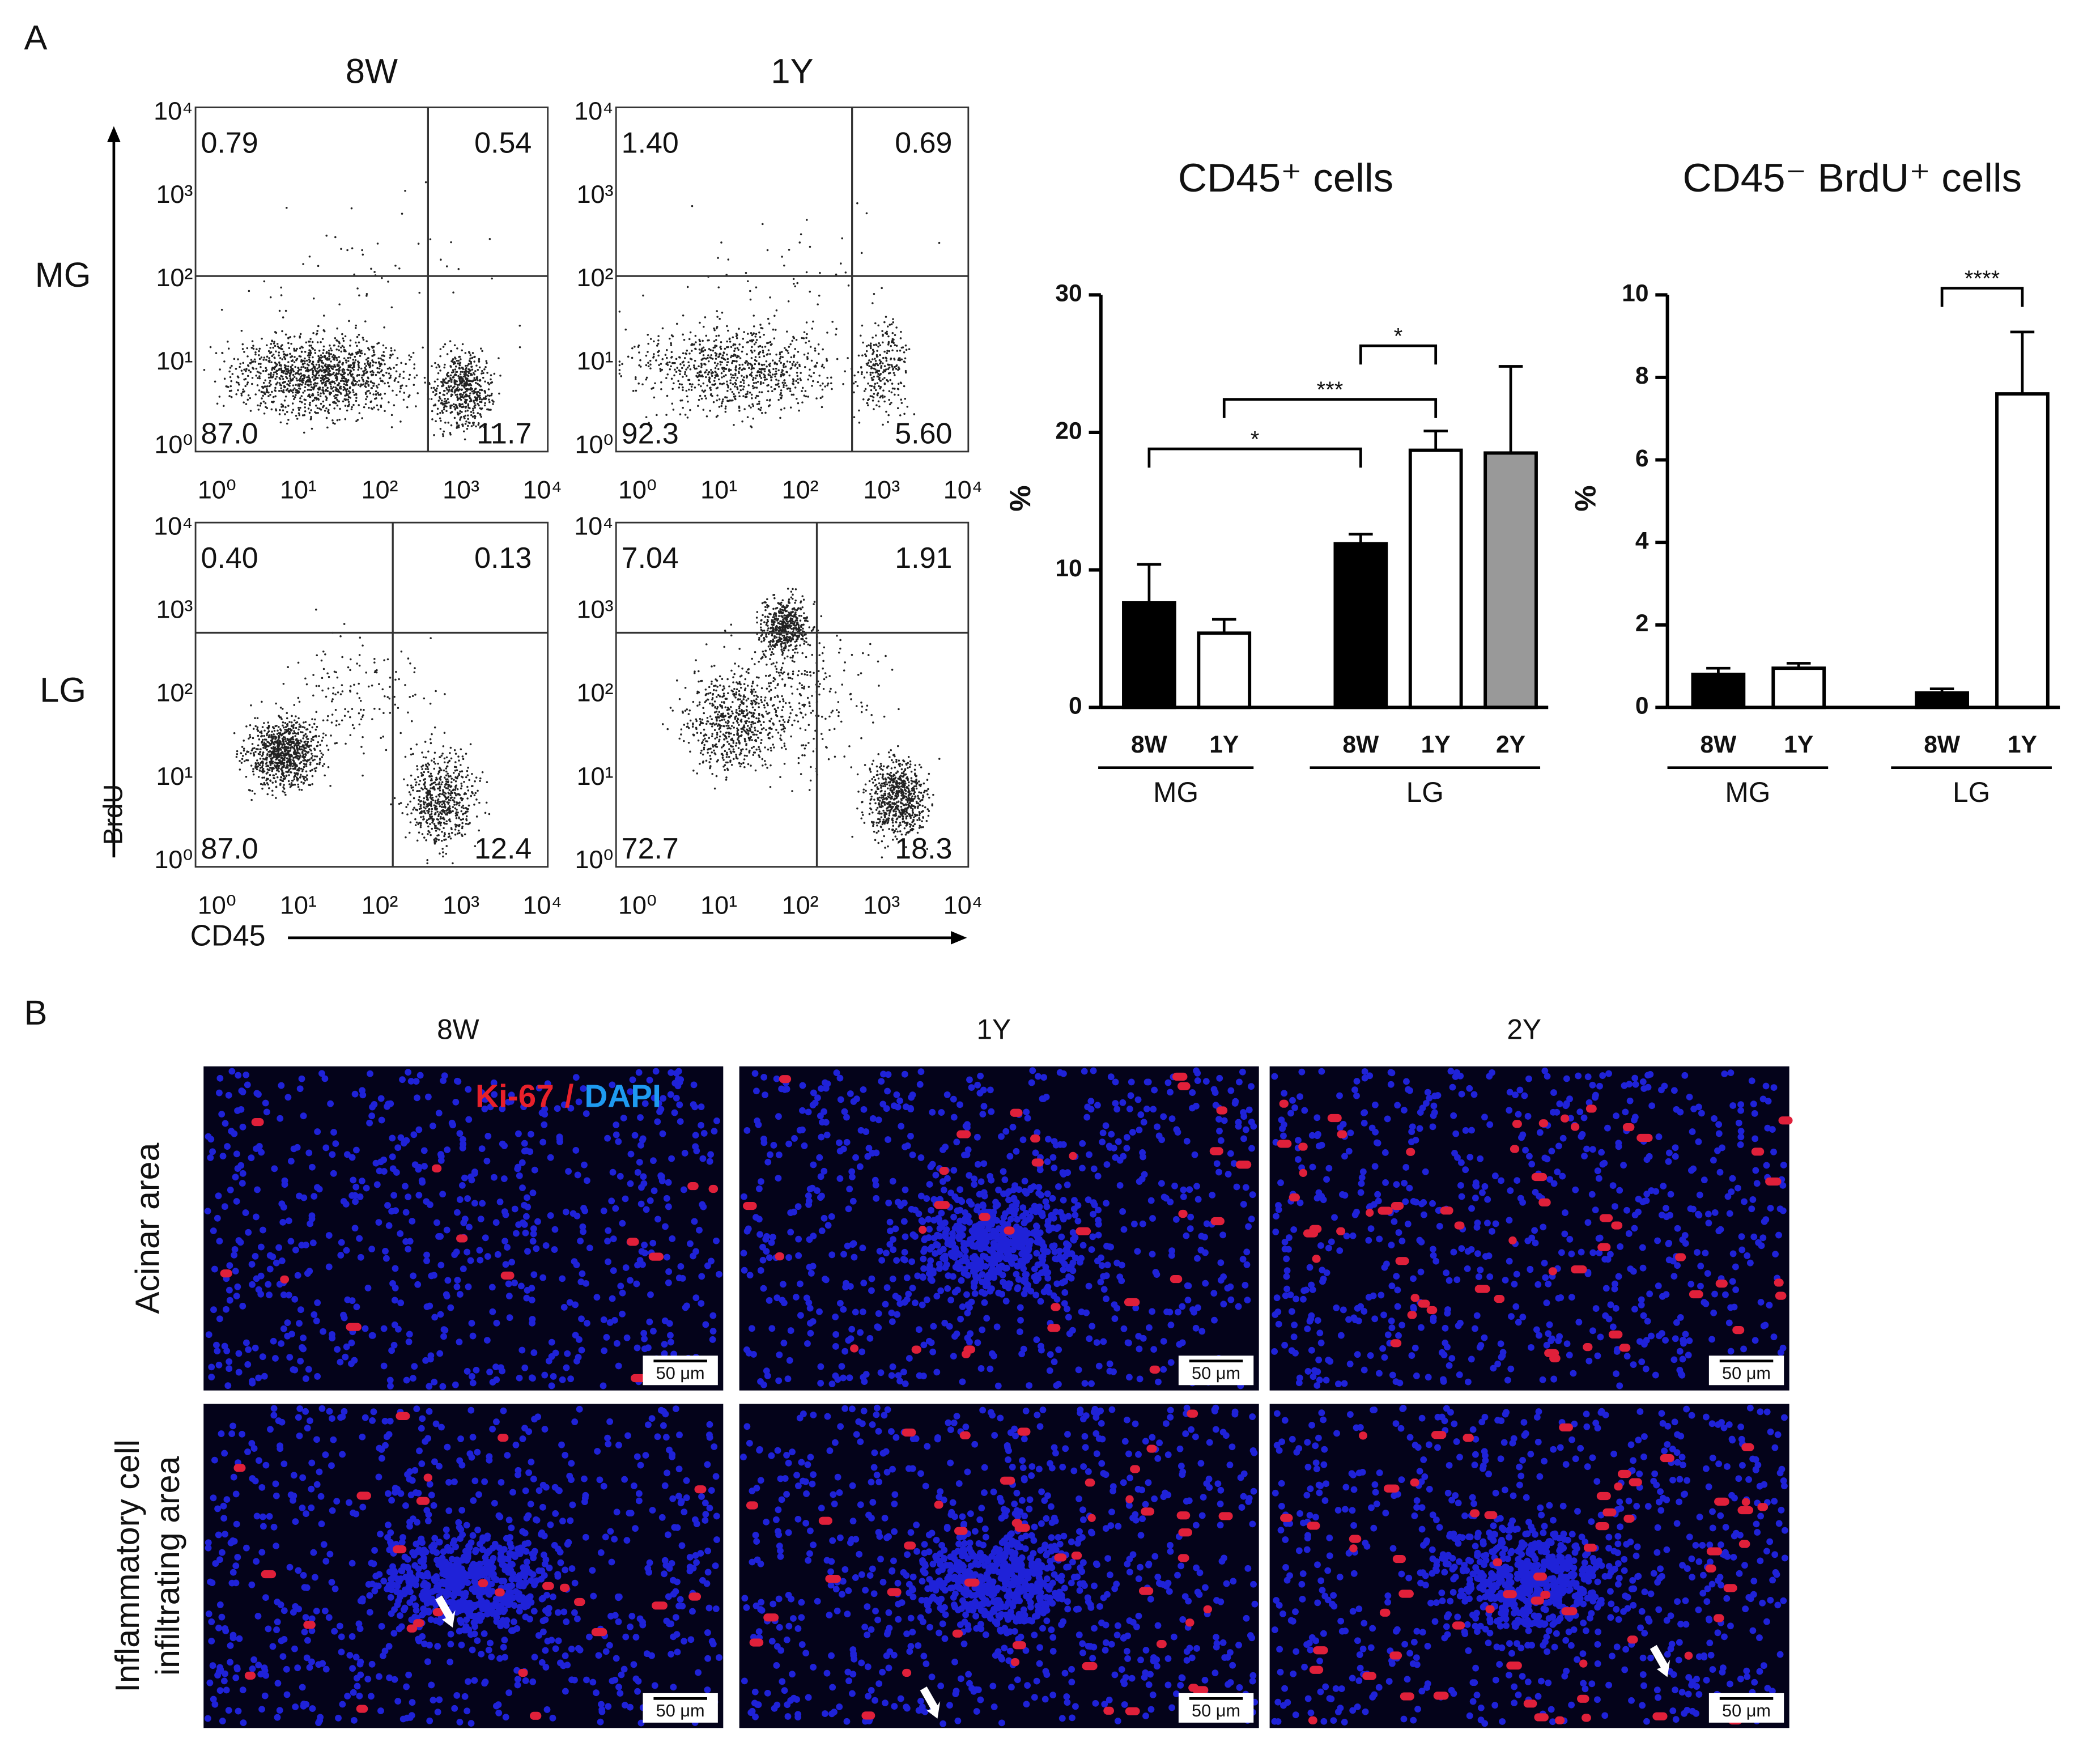 The width and height of the screenshot is (2100, 1755). What do you see at coordinates (514, 1096) in the screenshot?
I see `legend-marker: Ki-67` at bounding box center [514, 1096].